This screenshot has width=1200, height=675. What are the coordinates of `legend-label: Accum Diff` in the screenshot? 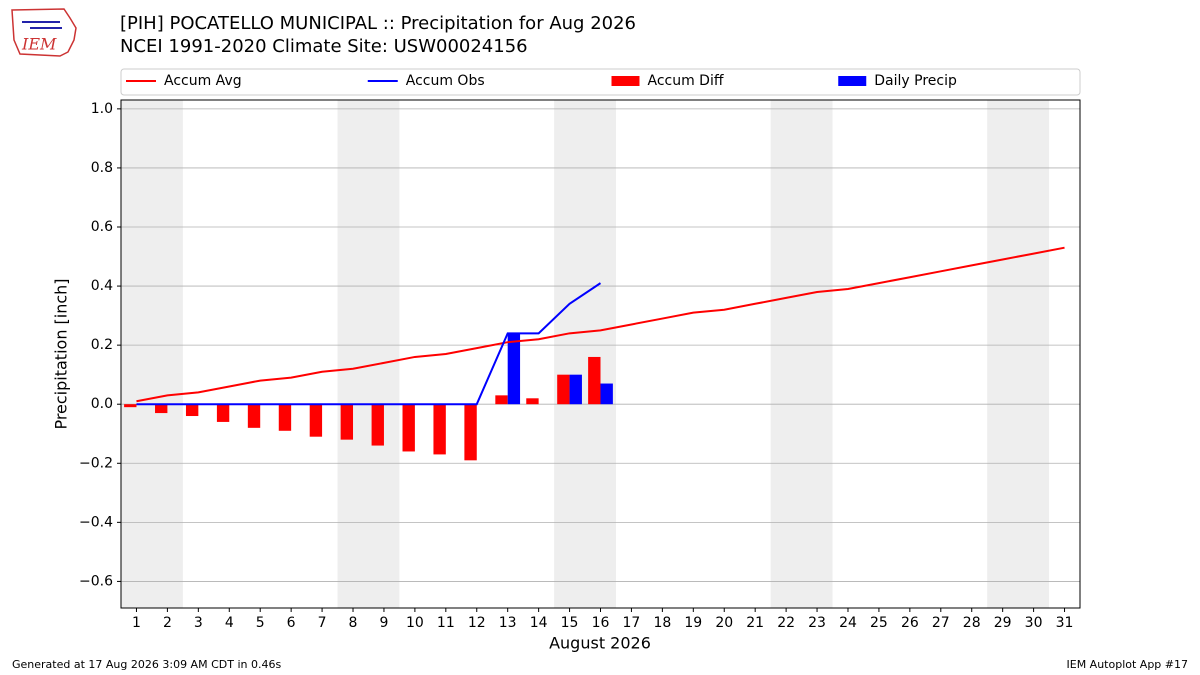 It's located at (686, 81).